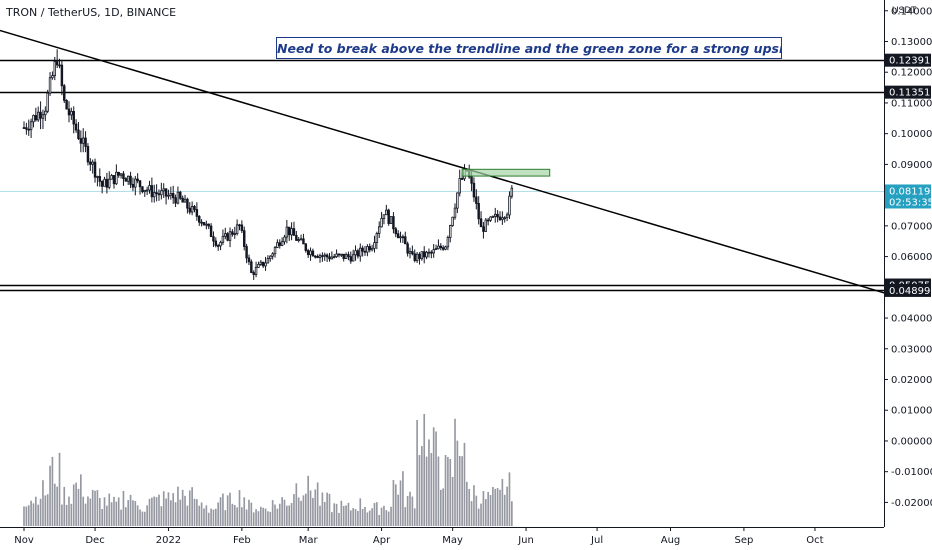 The width and height of the screenshot is (932, 550). What do you see at coordinates (908, 60) in the screenshot?
I see `level-badge` at bounding box center [908, 60].